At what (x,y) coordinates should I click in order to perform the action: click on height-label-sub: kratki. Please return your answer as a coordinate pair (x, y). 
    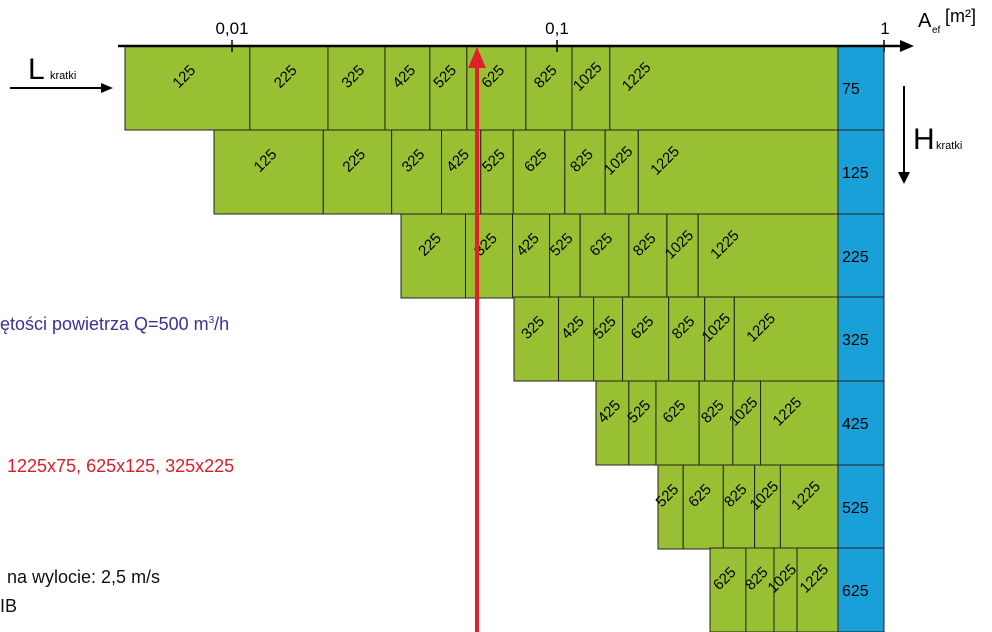
    Looking at the image, I should click on (949, 146).